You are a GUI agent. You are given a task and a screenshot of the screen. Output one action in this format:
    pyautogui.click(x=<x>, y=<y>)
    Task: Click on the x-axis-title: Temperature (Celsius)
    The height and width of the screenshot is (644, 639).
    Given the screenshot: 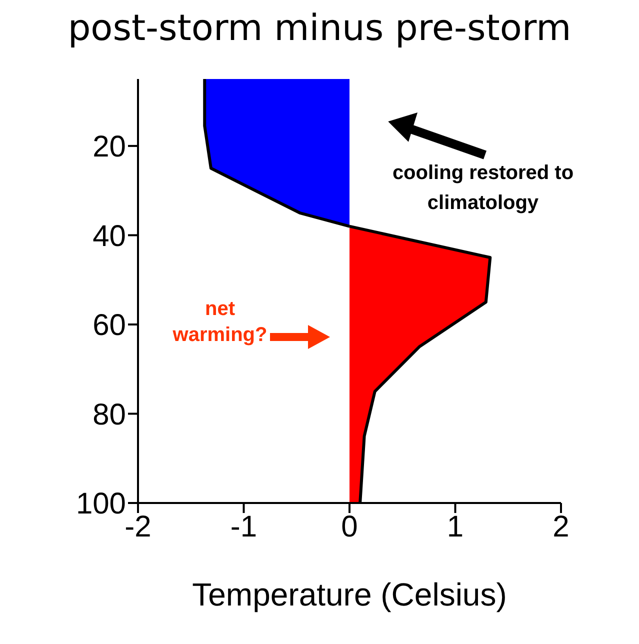 What is the action you would take?
    pyautogui.click(x=349, y=594)
    